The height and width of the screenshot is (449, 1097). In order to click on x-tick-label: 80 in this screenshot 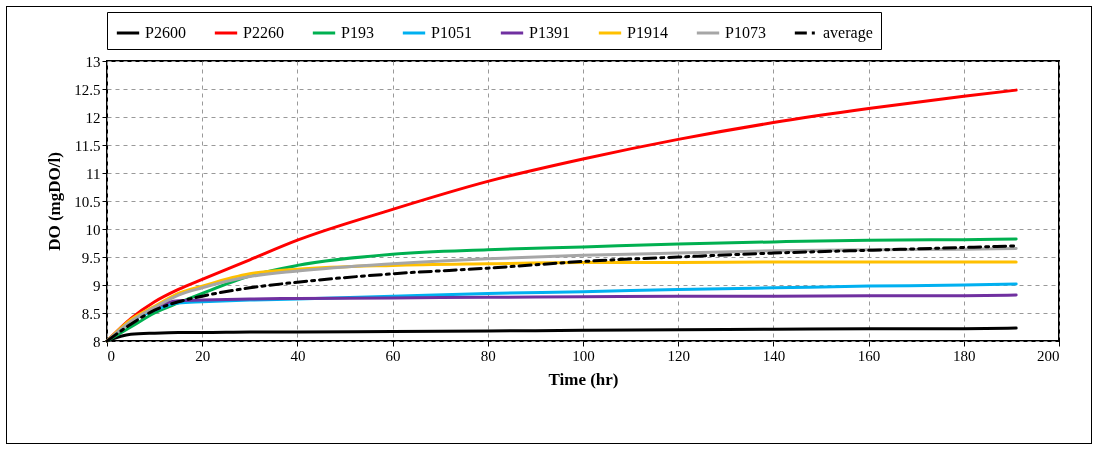, I will do `click(488, 355)`.